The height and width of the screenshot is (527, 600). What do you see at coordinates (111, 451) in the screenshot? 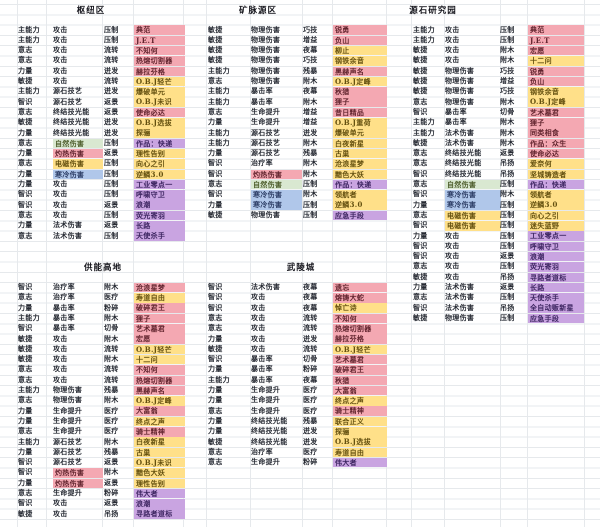
I see `cell-skill-type: 残暴` at bounding box center [111, 451].